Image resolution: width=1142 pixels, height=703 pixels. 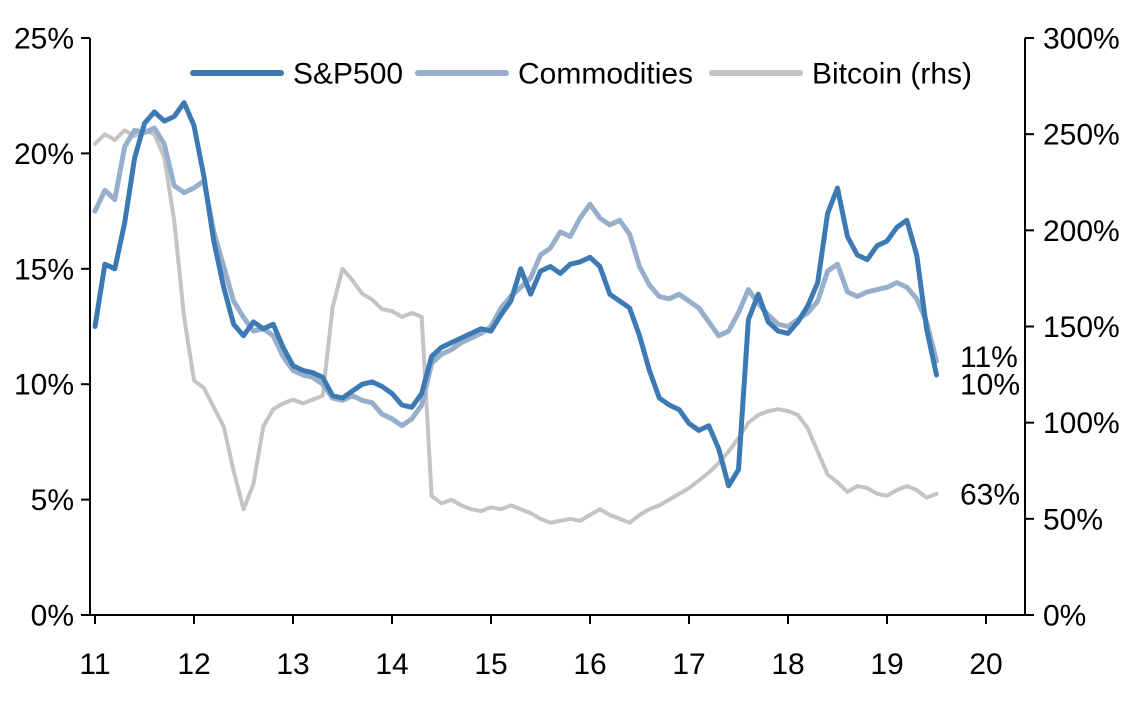 I want to click on y-left-tick-label: 5%, so click(x=52, y=500).